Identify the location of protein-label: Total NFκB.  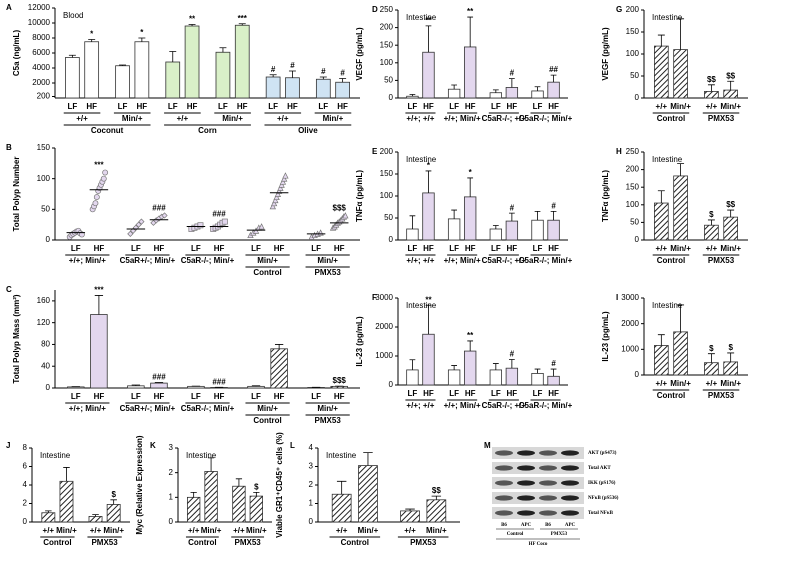
(601, 513).